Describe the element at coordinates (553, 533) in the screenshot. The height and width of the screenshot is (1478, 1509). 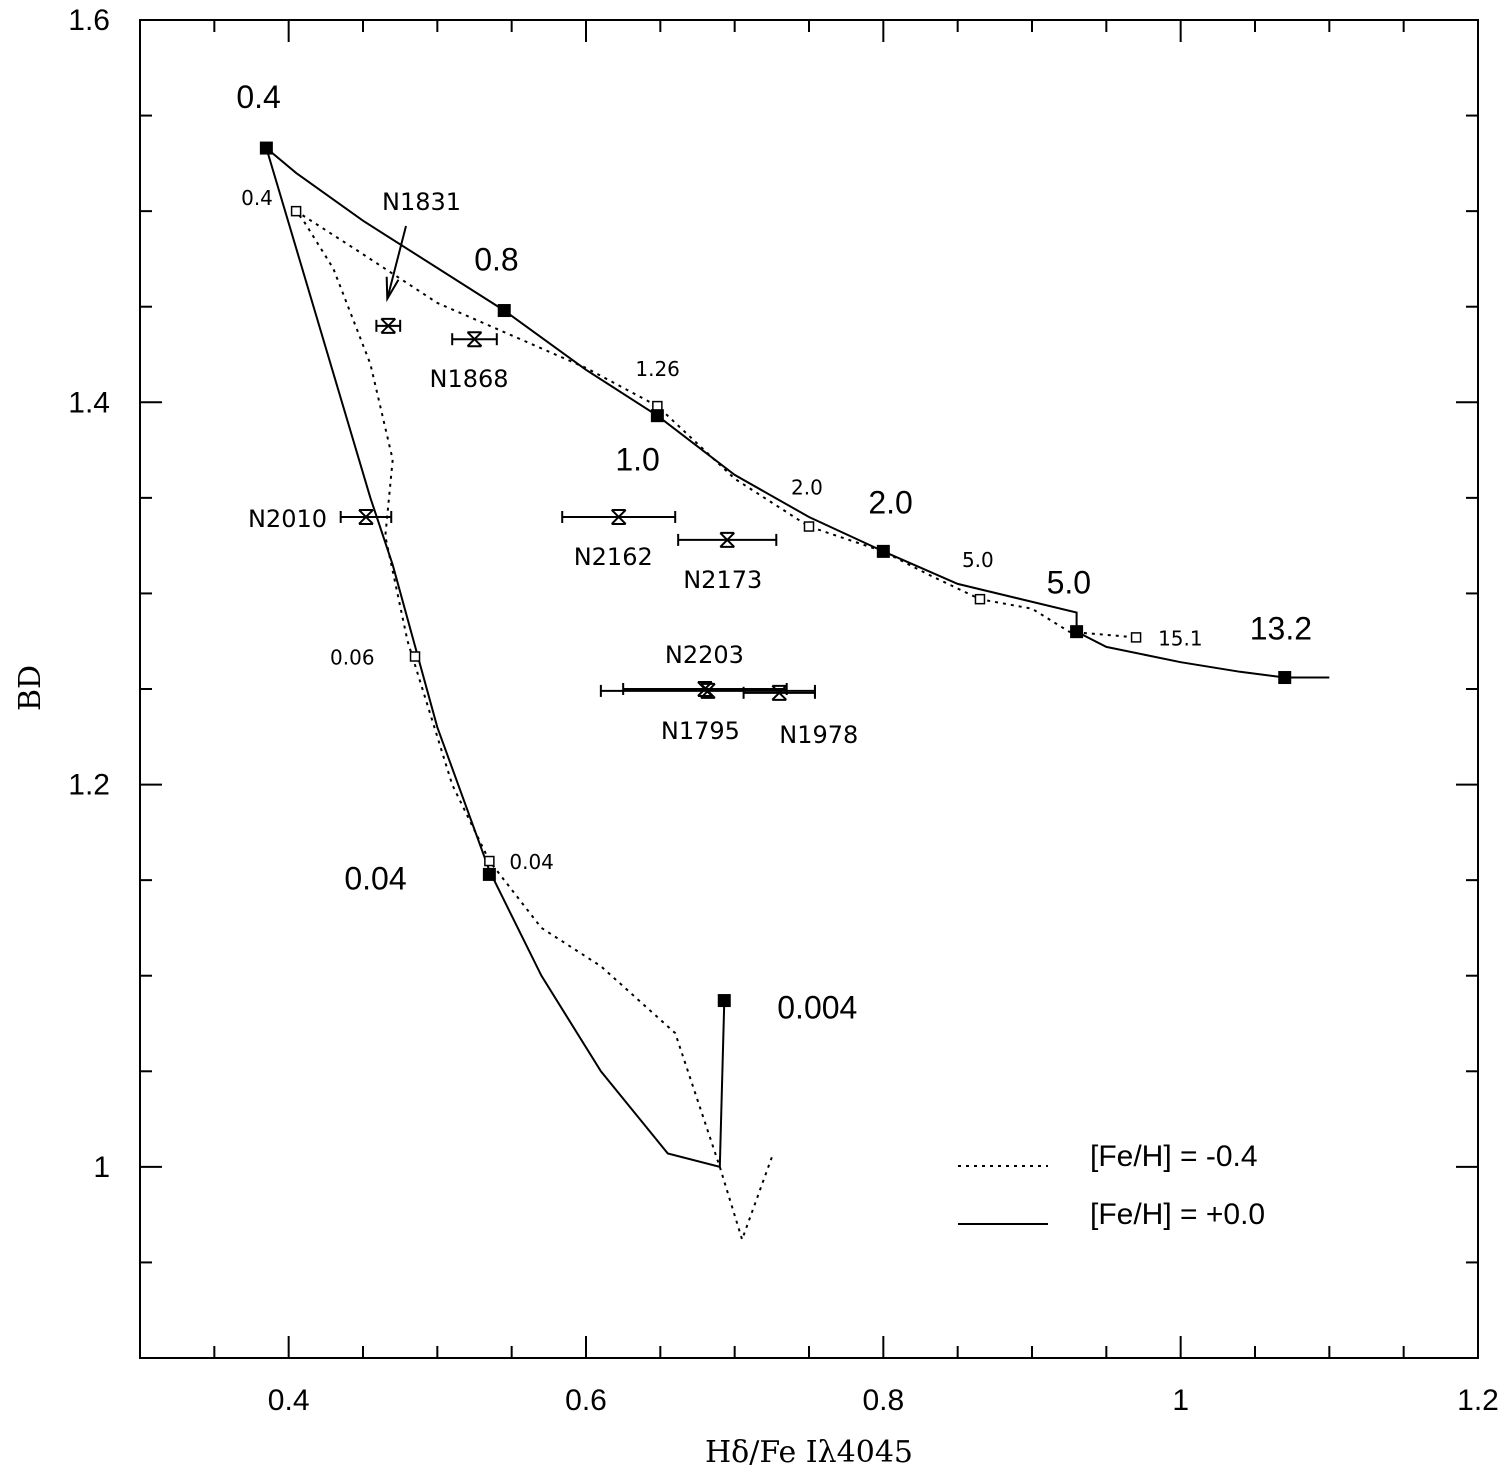
I see `clusters-layer: N1868 N2010 N2162 N2173 N2203 N1795 N1978` at that location.